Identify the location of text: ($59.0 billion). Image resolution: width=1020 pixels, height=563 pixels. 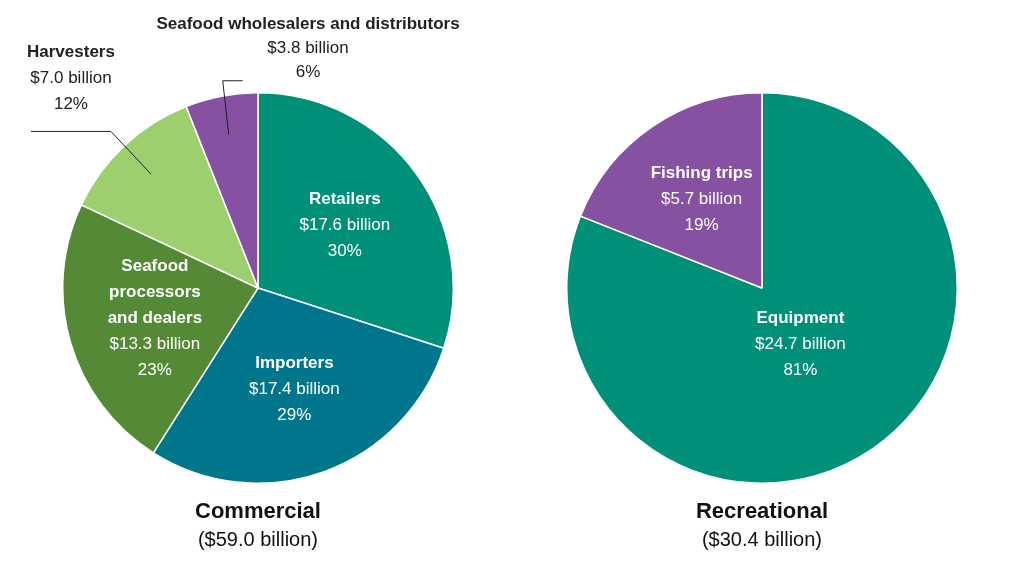
(258, 539).